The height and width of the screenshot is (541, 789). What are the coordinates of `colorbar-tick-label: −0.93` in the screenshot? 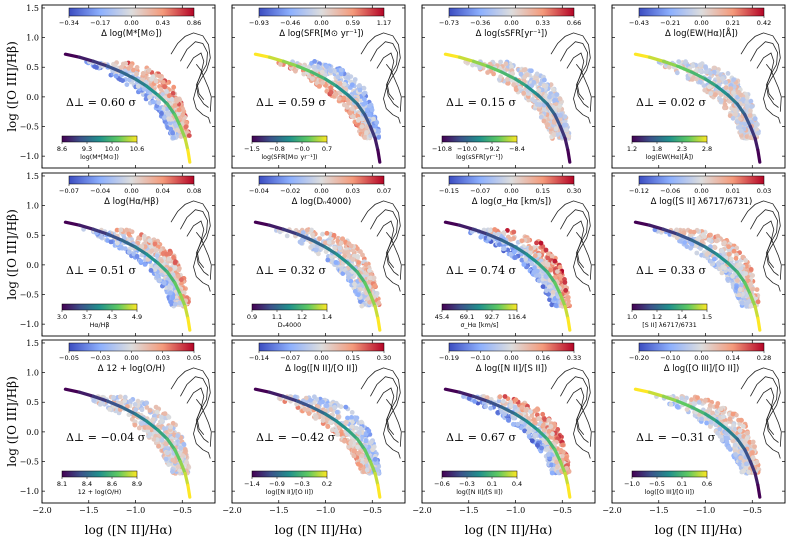 It's located at (259, 23).